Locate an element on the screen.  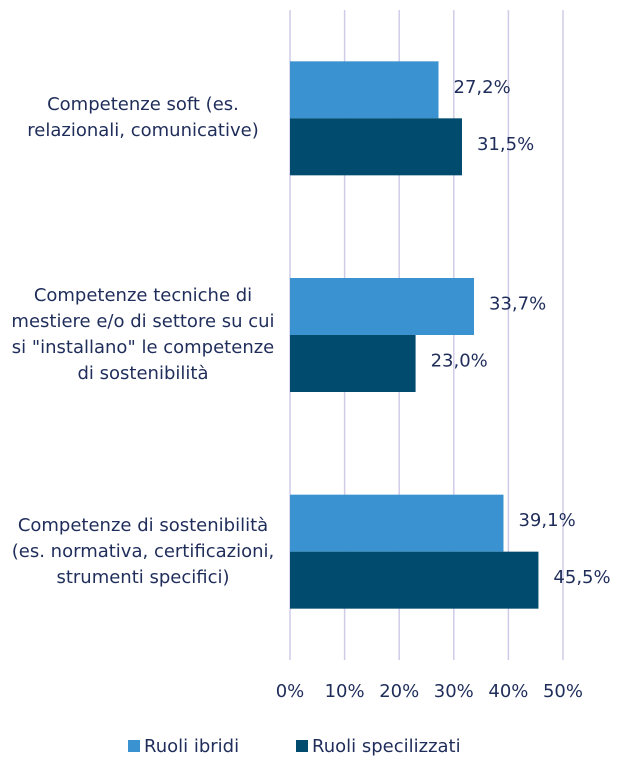
data-label: 45,5% is located at coordinates (581, 577).